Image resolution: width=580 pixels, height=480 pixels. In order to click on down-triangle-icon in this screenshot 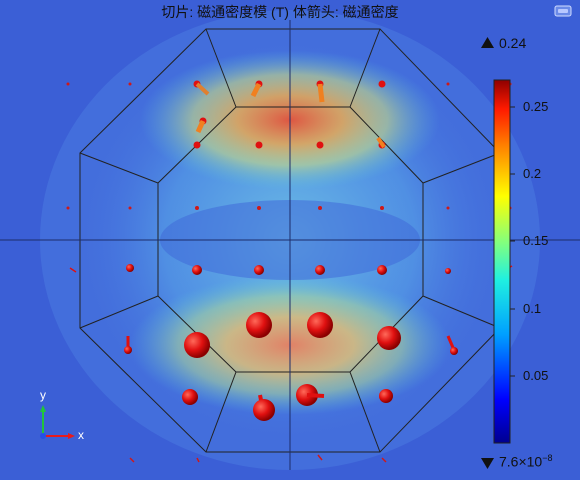, I will do `click(487, 463)`.